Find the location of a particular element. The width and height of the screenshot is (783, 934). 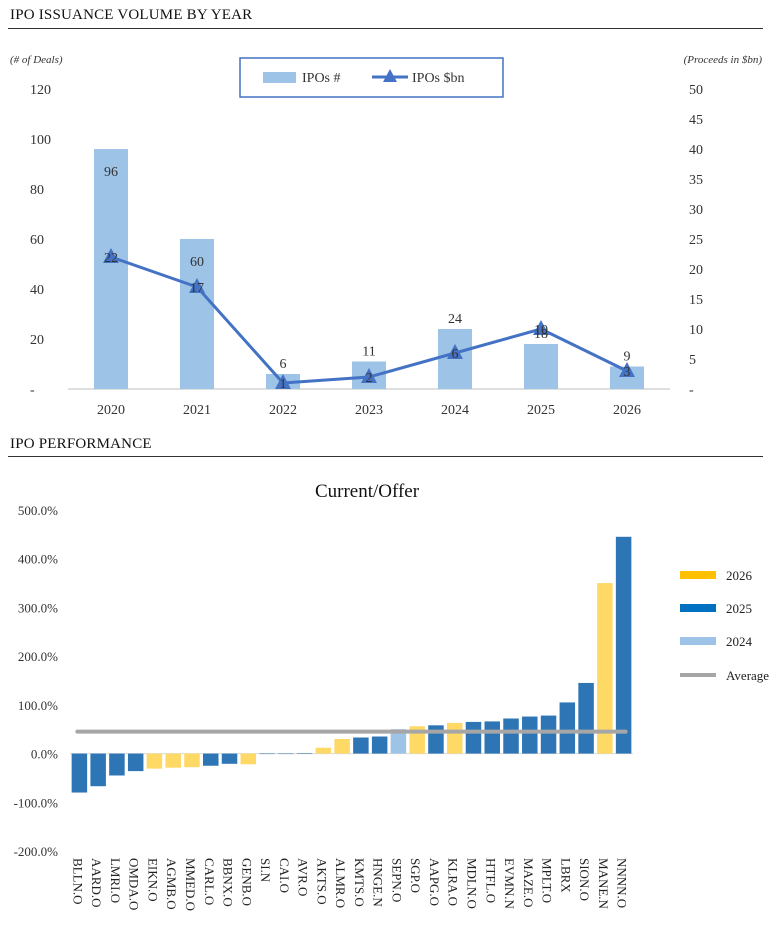

bar-data-label: 6 is located at coordinates (283, 364).